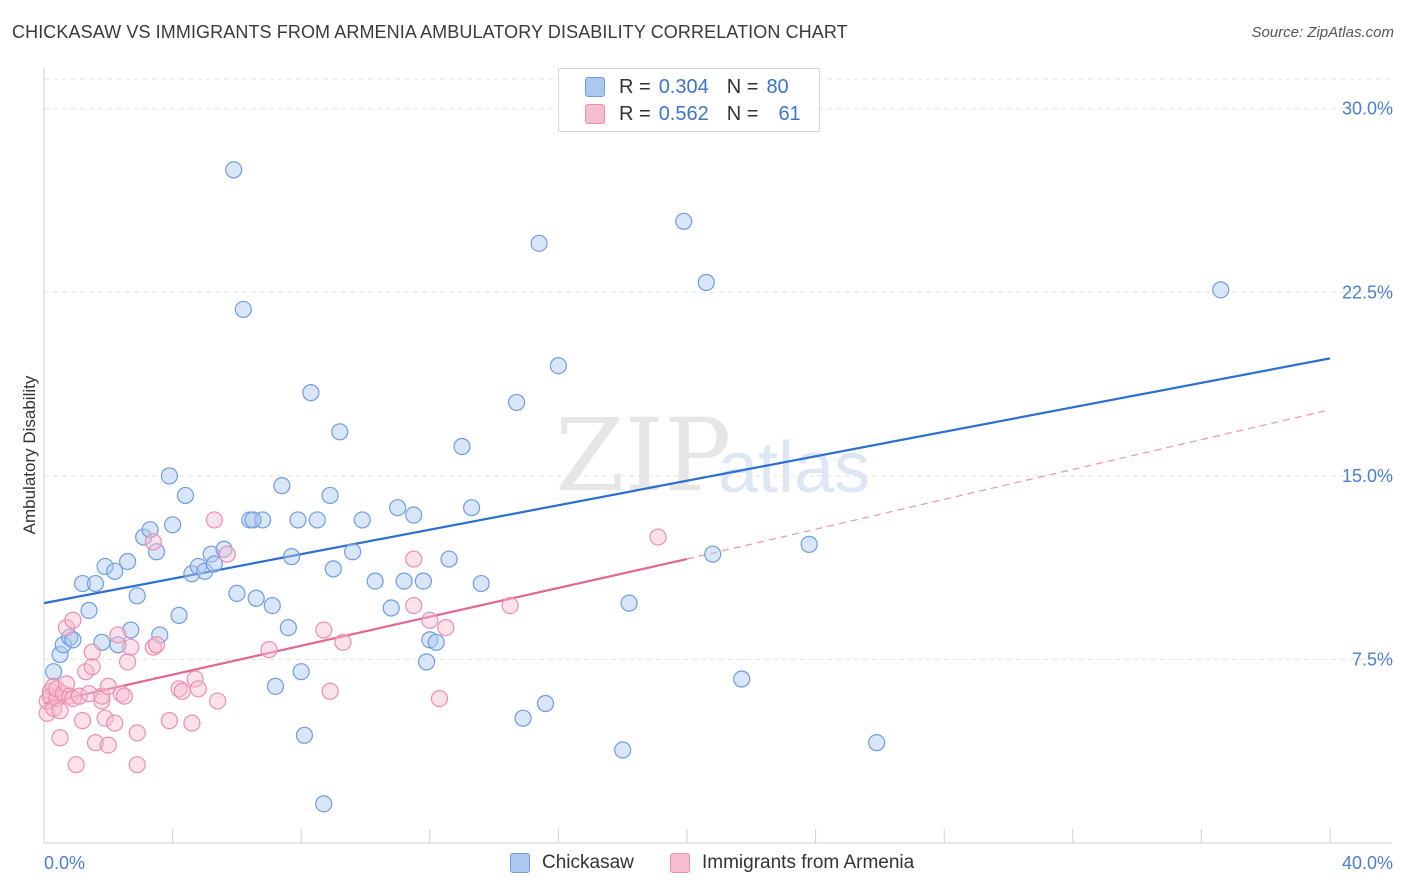  I want to click on legend-swatch-armenia, so click(595, 114).